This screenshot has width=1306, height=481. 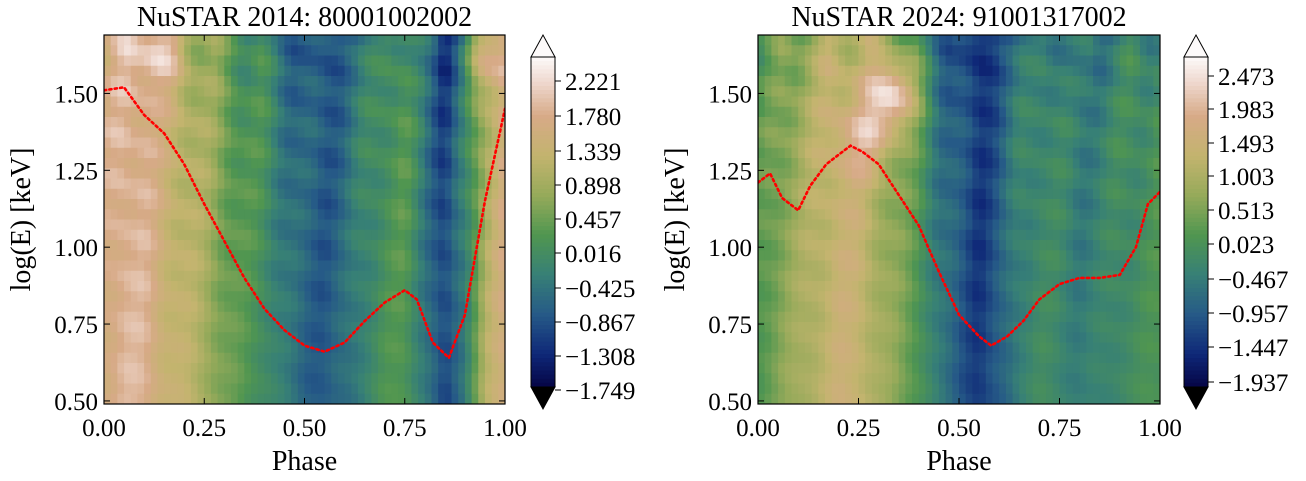 I want to click on colorbar-tick-label: 0.016, so click(x=593, y=254).